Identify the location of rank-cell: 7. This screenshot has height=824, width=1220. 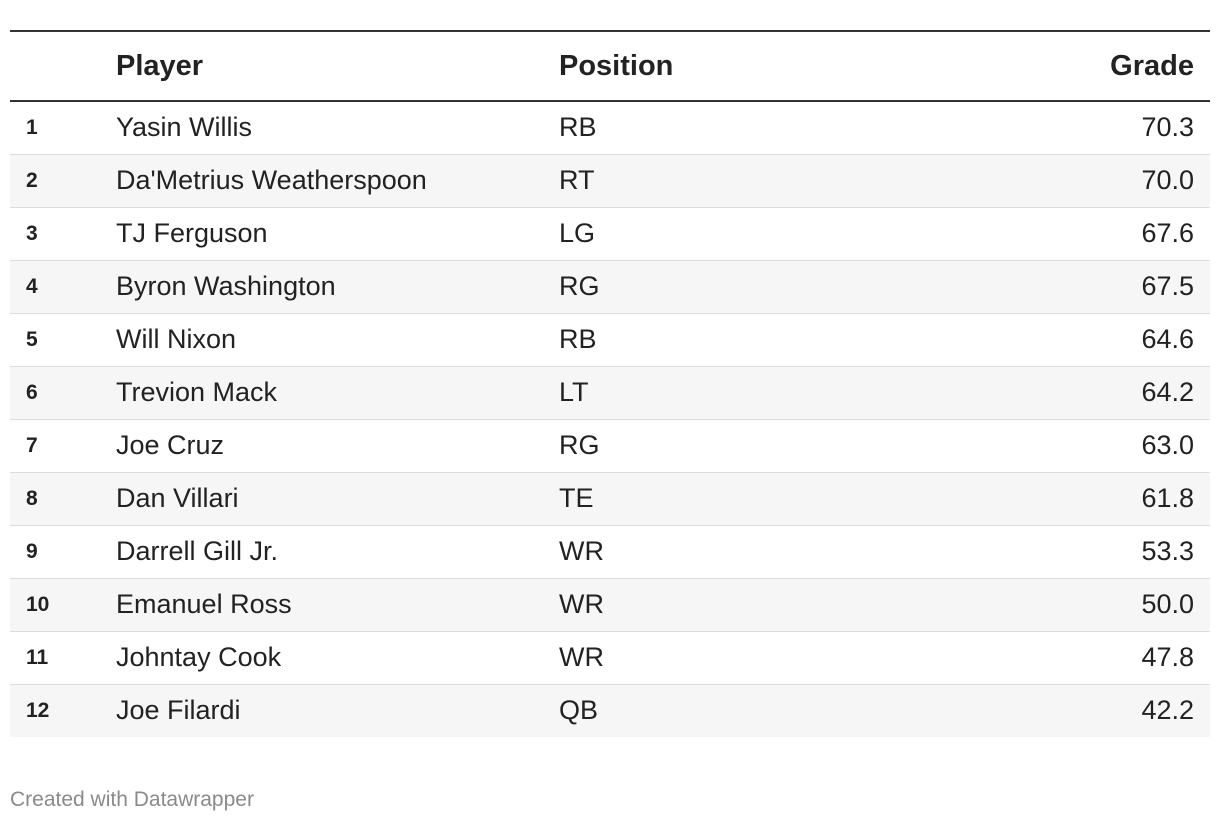
(32, 445).